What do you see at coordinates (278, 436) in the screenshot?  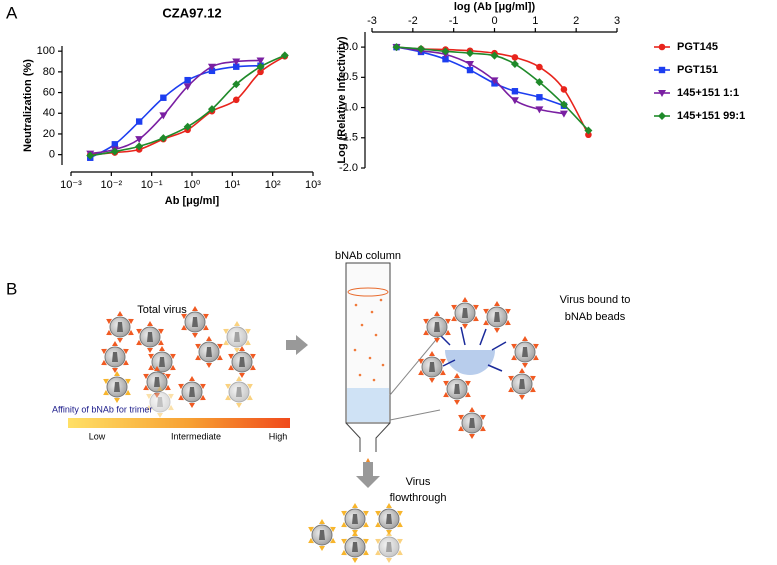 I see `label: High` at bounding box center [278, 436].